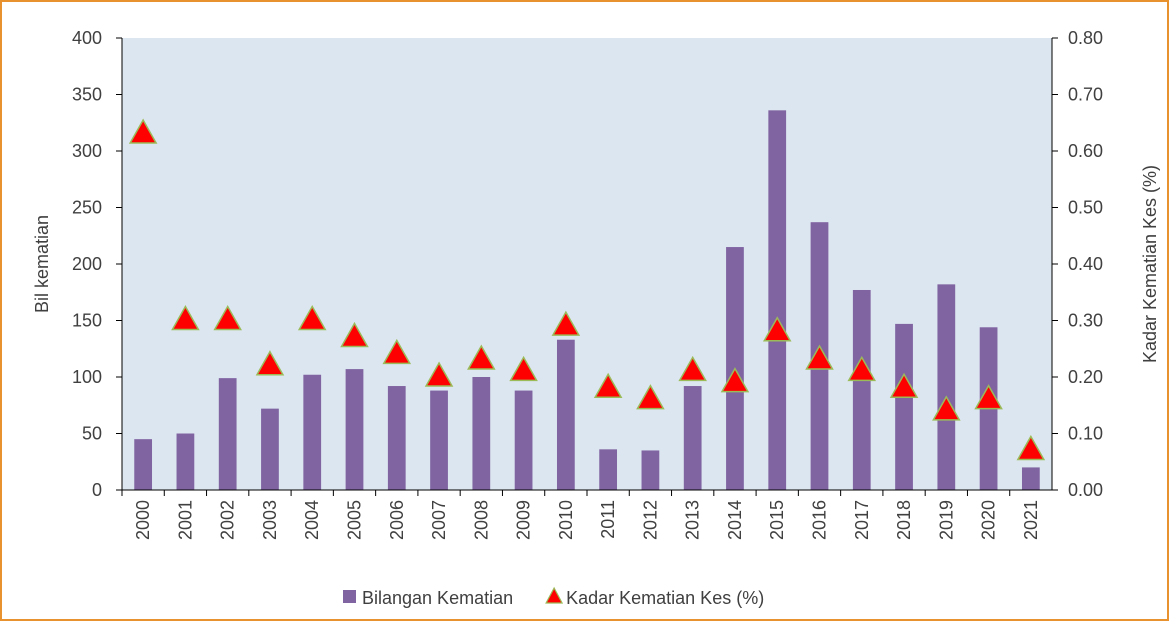 Image resolution: width=1169 pixels, height=626 pixels. Describe the element at coordinates (777, 520) in the screenshot. I see `x-tick-label: 2015` at that location.